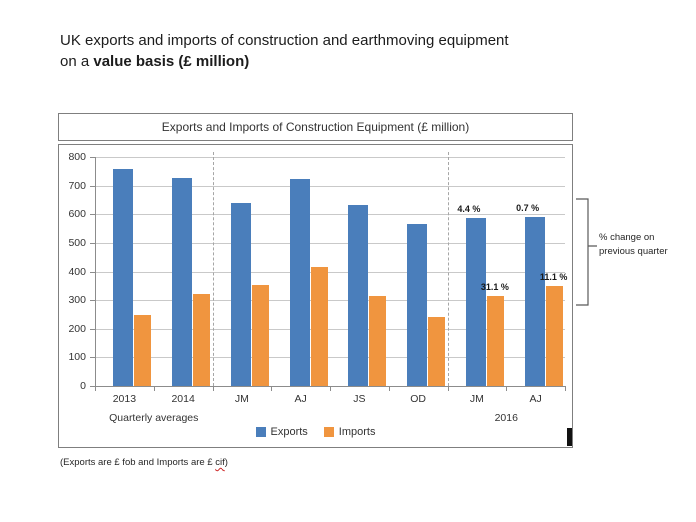 The width and height of the screenshot is (696, 522). What do you see at coordinates (586, 252) in the screenshot?
I see `brace-bracket` at bounding box center [586, 252].